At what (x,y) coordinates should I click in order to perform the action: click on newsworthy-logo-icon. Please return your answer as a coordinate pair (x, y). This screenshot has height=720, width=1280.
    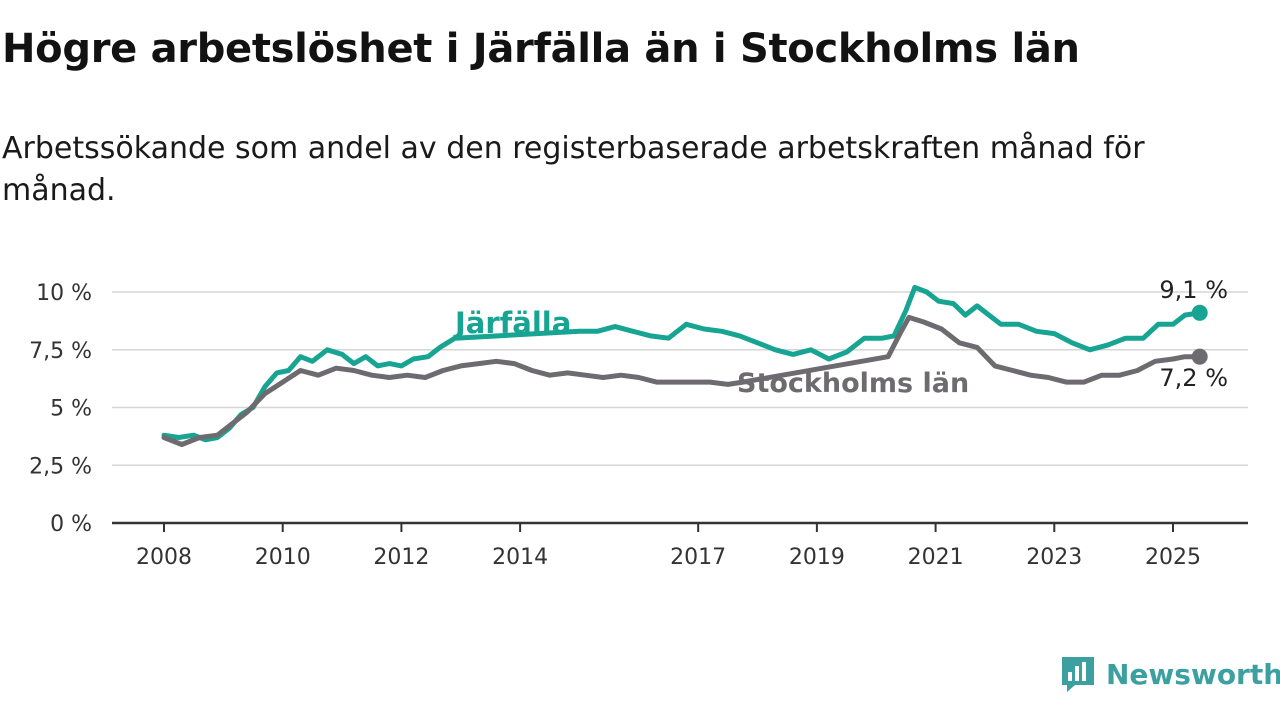
    Looking at the image, I should click on (1078, 674).